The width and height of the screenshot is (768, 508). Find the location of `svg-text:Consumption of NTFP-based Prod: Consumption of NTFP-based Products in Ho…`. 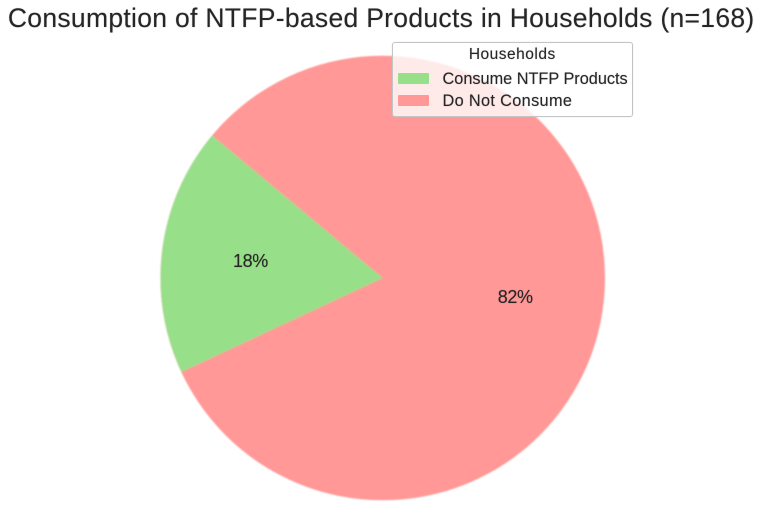

svg-text:Consumption of NTFP-based Prod: Consumption of NTFP-based Products in Ho… is located at coordinates (381, 18).